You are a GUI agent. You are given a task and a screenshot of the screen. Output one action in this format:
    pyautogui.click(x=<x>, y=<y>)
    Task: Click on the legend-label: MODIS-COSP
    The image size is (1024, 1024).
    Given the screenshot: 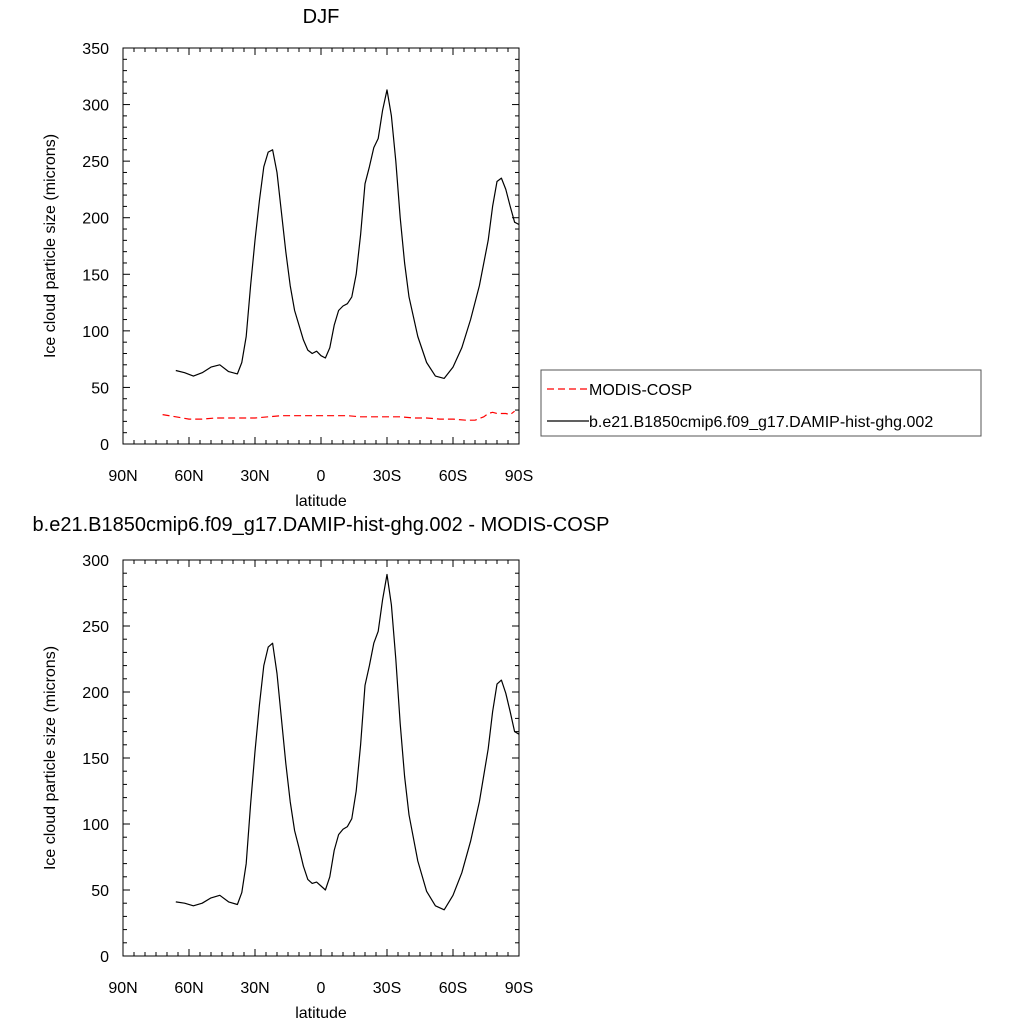 What is the action you would take?
    pyautogui.click(x=640, y=390)
    